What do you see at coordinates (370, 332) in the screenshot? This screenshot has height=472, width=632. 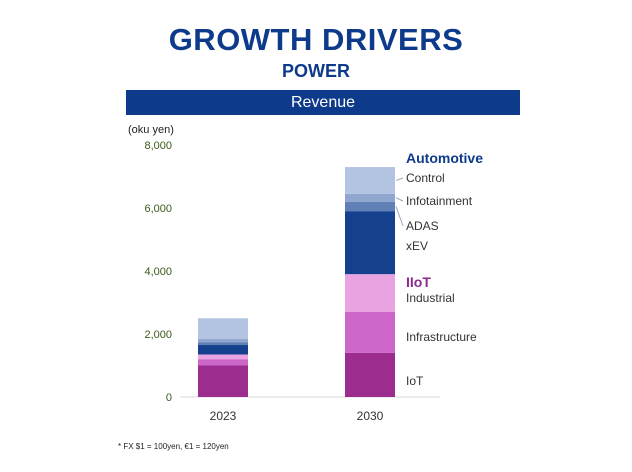 I see `bar-segment-infrastructure-2030` at bounding box center [370, 332].